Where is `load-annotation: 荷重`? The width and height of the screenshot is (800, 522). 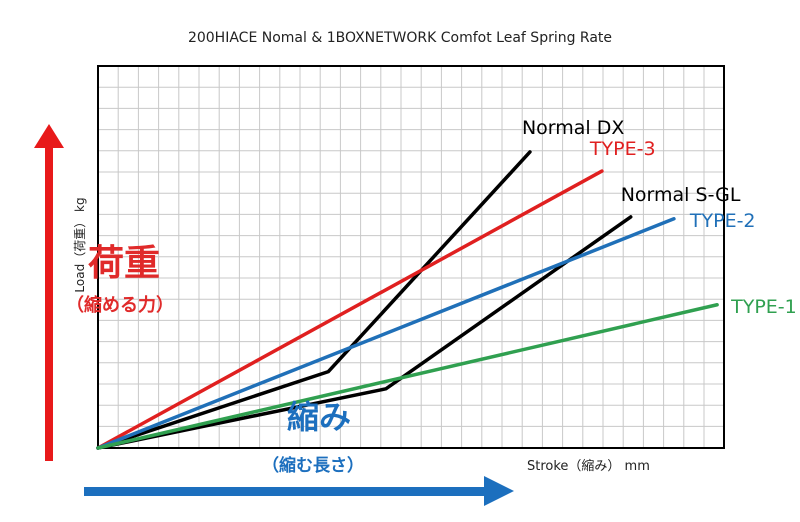 load-annotation: 荷重 is located at coordinates (124, 263).